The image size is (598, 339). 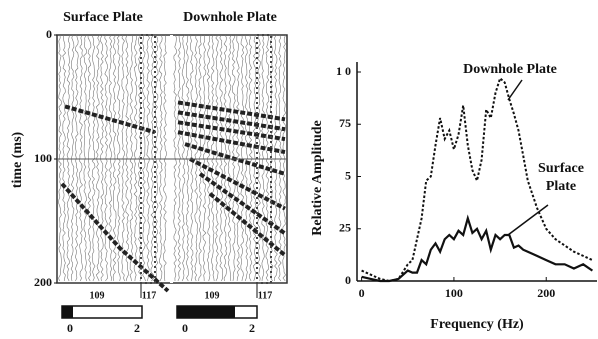 What do you see at coordinates (510, 69) in the screenshot?
I see `series-annotation: Downhole Plate` at bounding box center [510, 69].